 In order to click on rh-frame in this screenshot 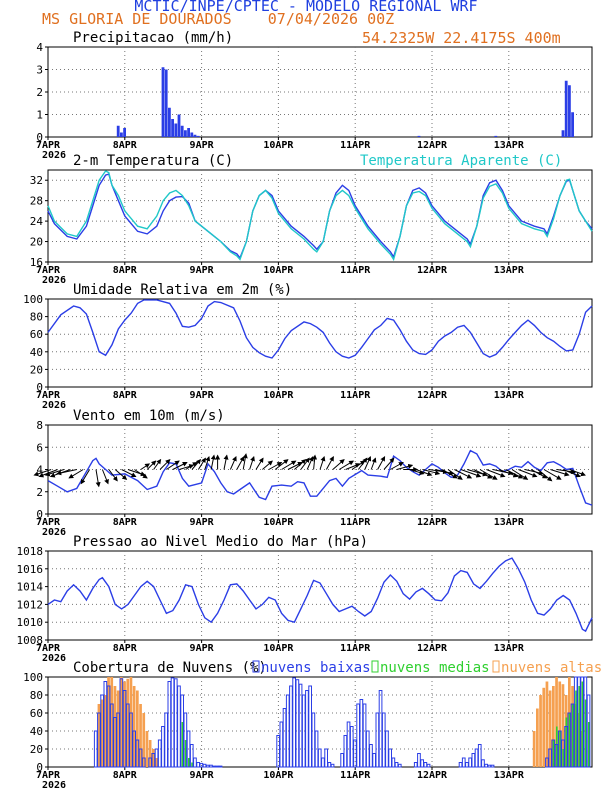, I will do `click(320, 343)`.